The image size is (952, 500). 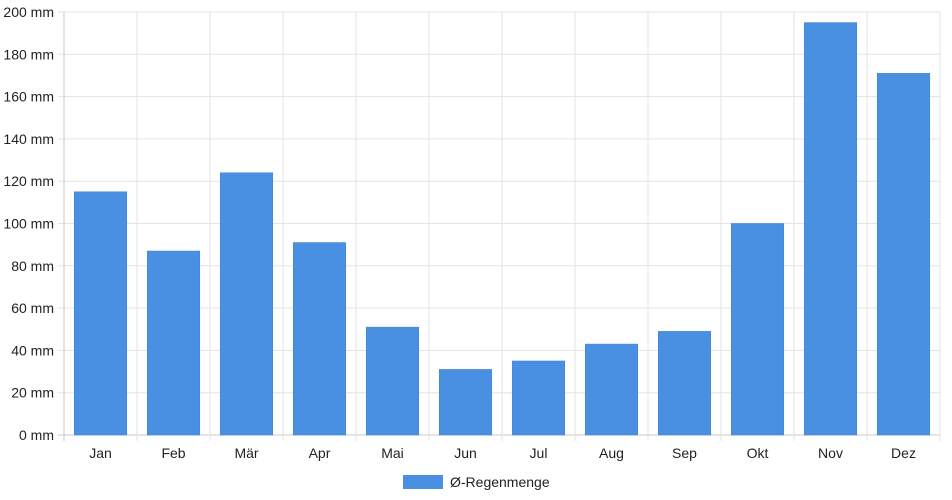 What do you see at coordinates (392, 381) in the screenshot?
I see `bar-mai` at bounding box center [392, 381].